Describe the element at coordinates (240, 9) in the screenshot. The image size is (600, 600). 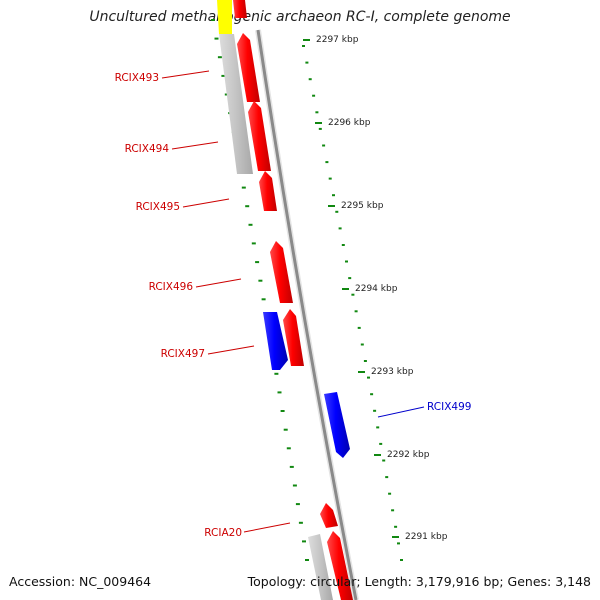
I see `gene-arrow-rcix493-top` at that location.